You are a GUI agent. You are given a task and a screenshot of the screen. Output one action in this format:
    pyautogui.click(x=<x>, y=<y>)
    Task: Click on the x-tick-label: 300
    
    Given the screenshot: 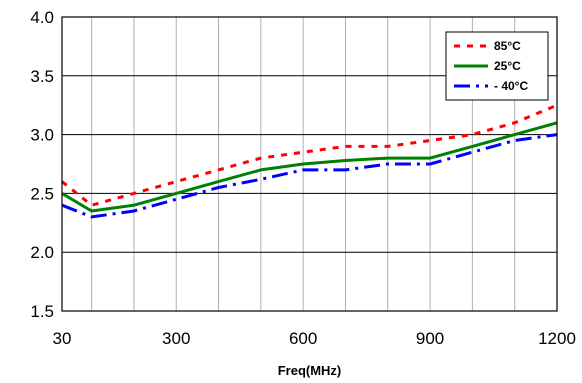 What is the action you would take?
    pyautogui.click(x=176, y=338)
    